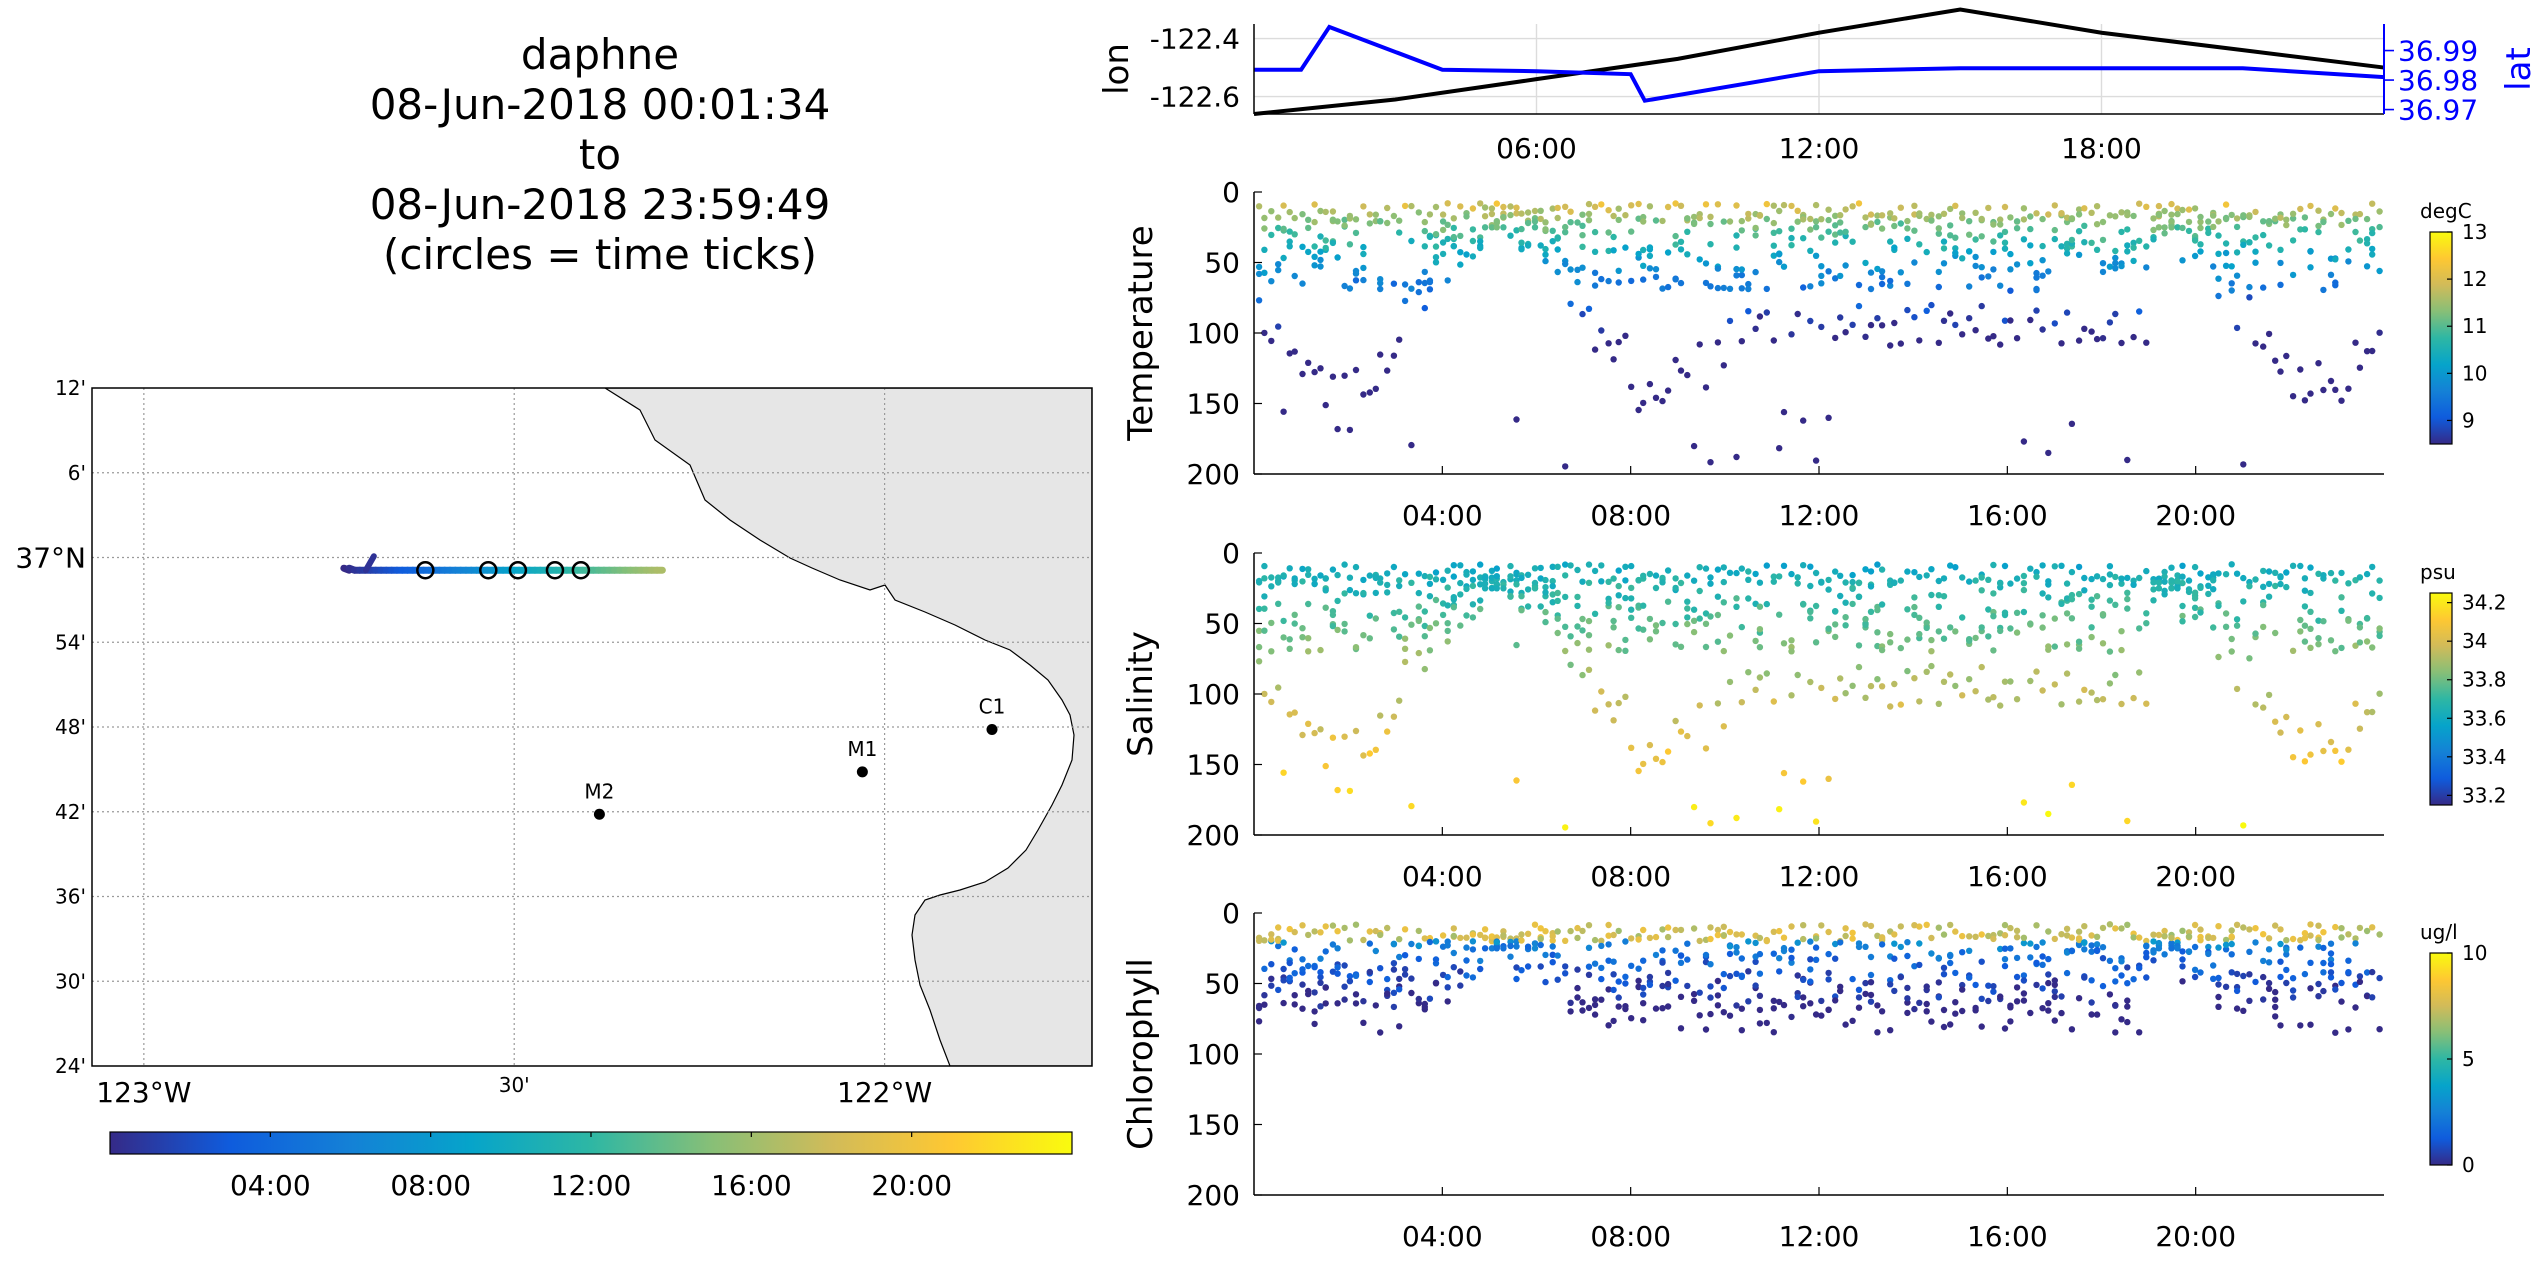 The width and height of the screenshot is (2545, 1273). I want to click on map-lat-label: 6', so click(77, 473).